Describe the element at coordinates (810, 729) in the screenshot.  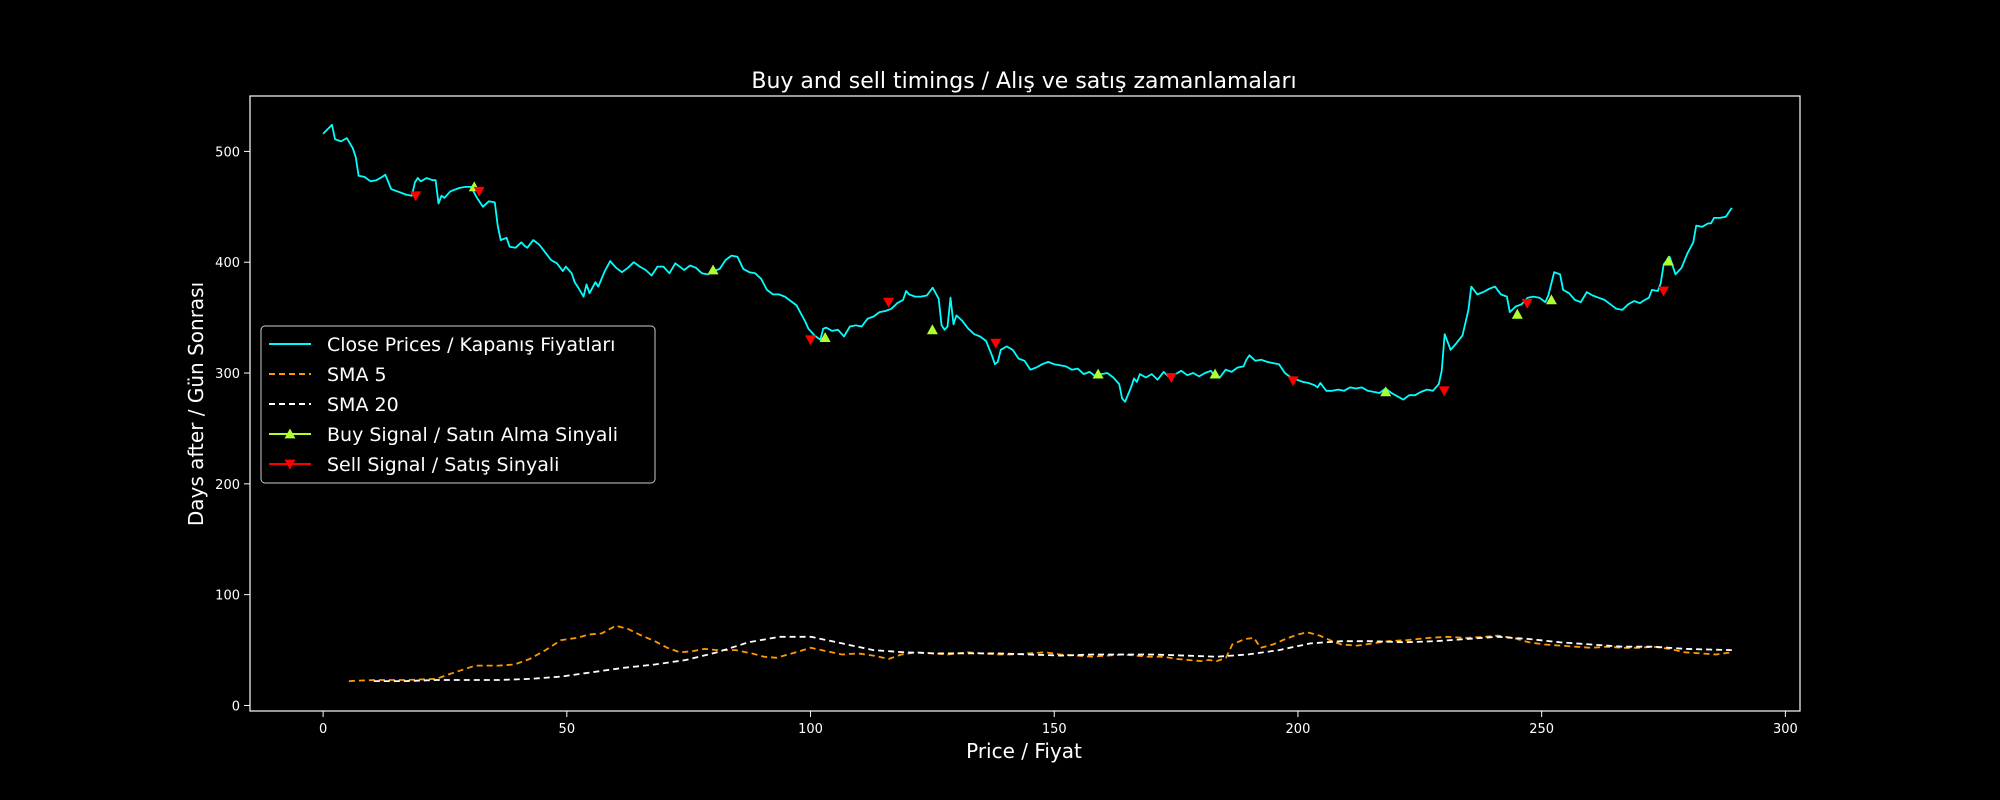
I see `x-tick-label: 100` at that location.